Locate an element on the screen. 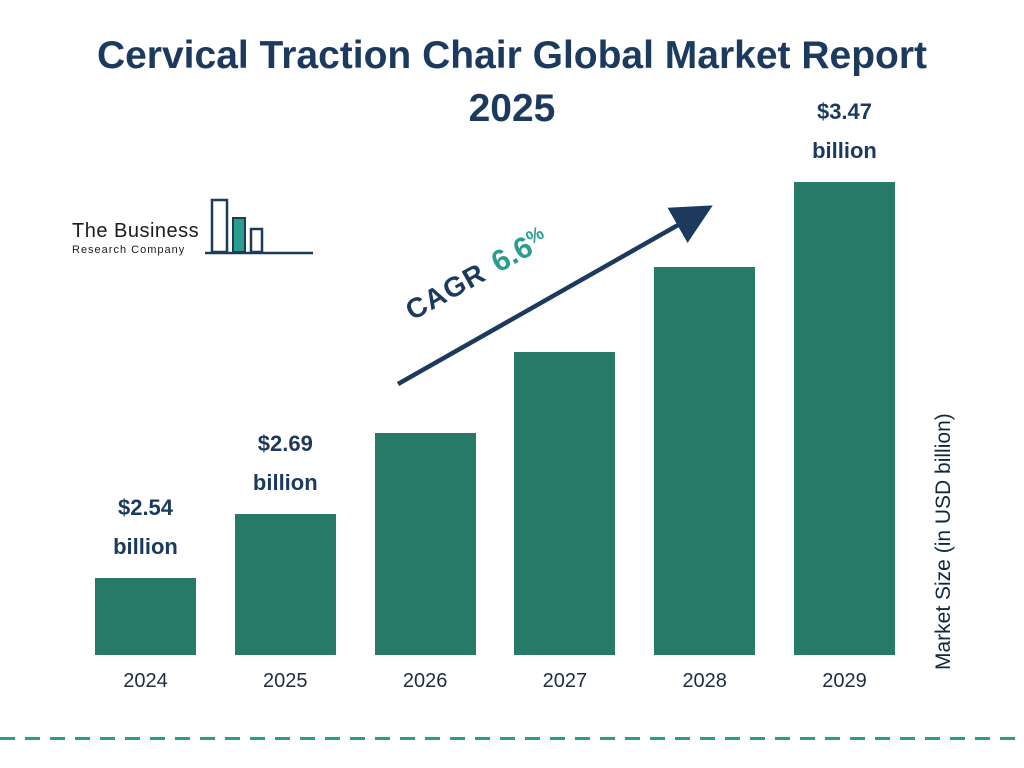  company-logo-text: The Business Research Company is located at coordinates (135, 239).